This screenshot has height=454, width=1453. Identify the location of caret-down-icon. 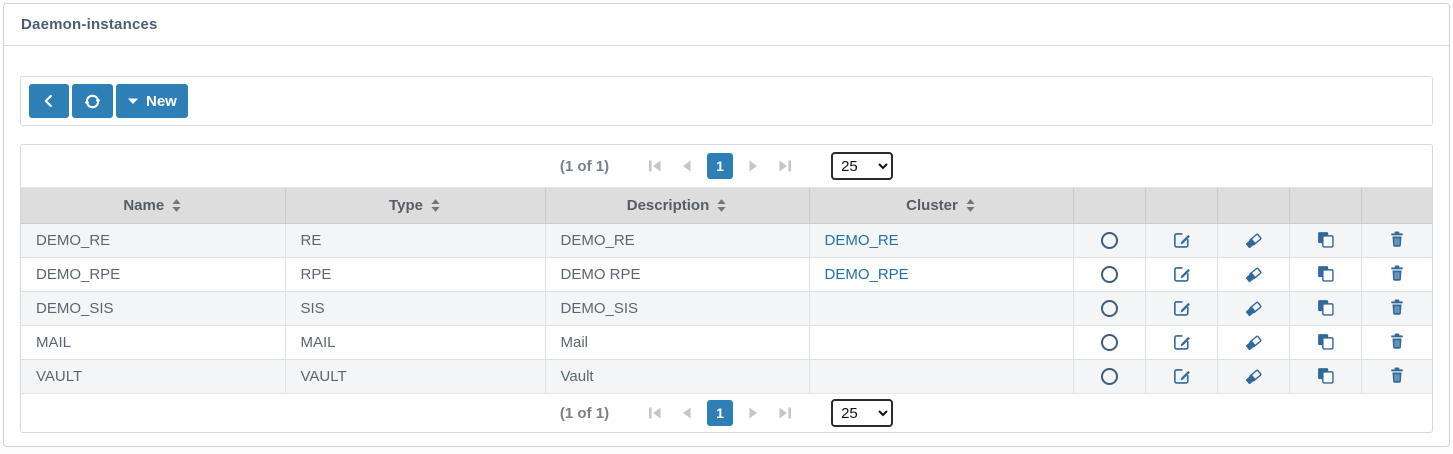
(133, 101).